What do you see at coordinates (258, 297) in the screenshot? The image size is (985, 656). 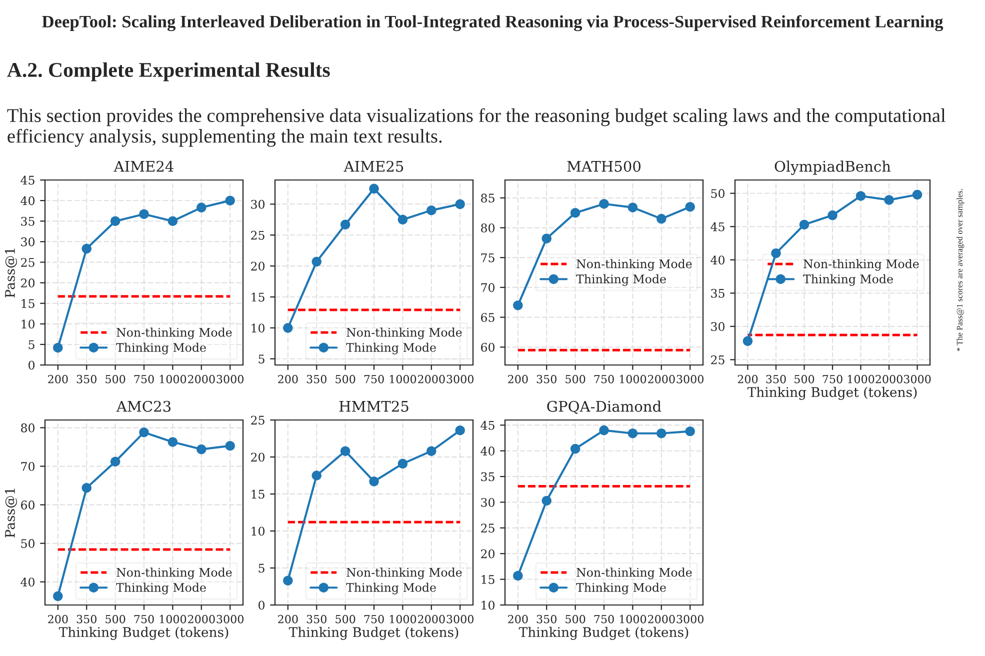 I see `y-tick-label: 15` at bounding box center [258, 297].